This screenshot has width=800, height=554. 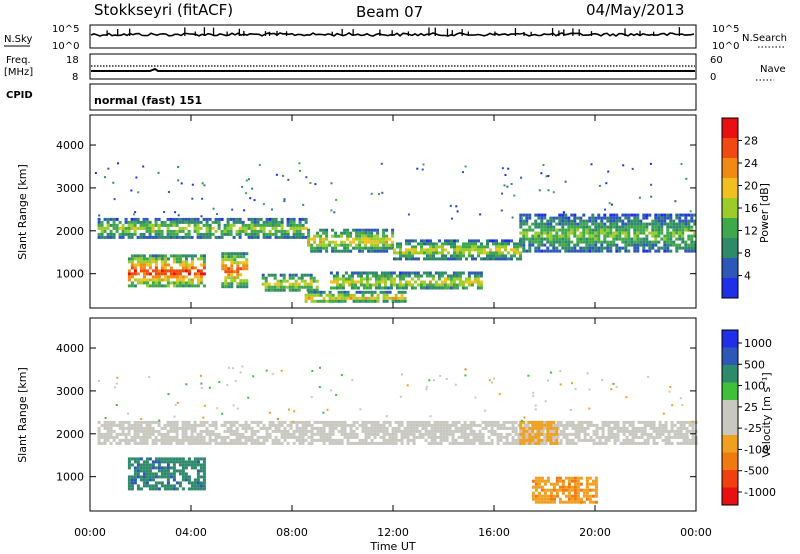 What do you see at coordinates (730, 168) in the screenshot?
I see `colorbar-segment` at bounding box center [730, 168].